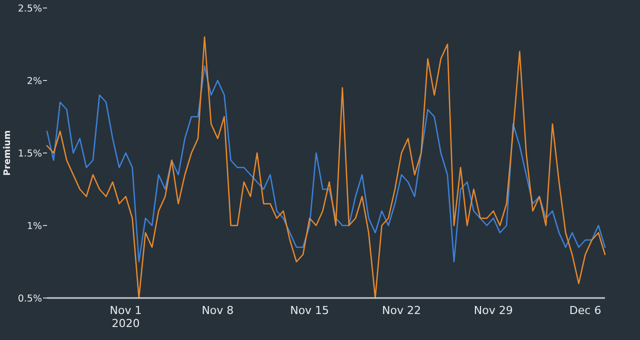 This screenshot has width=640, height=340. I want to click on x-tick-label: Nov 8, so click(218, 310).